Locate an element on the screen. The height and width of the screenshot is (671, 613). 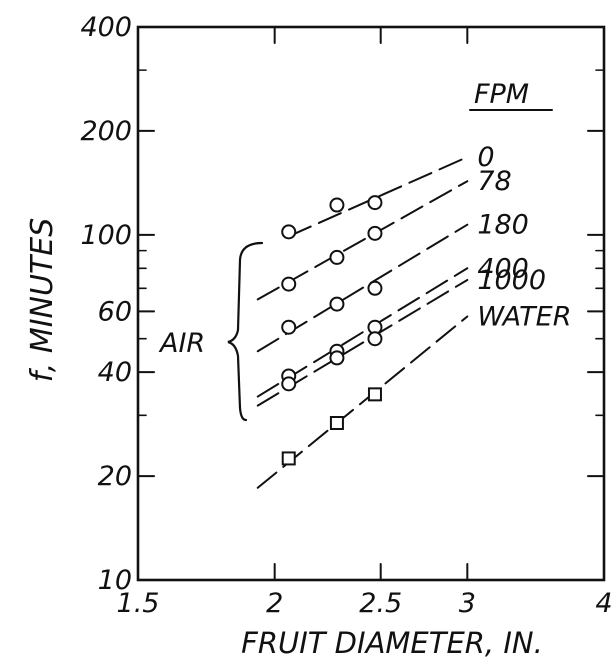
y-tick-label: 20 is located at coordinates (115, 476).